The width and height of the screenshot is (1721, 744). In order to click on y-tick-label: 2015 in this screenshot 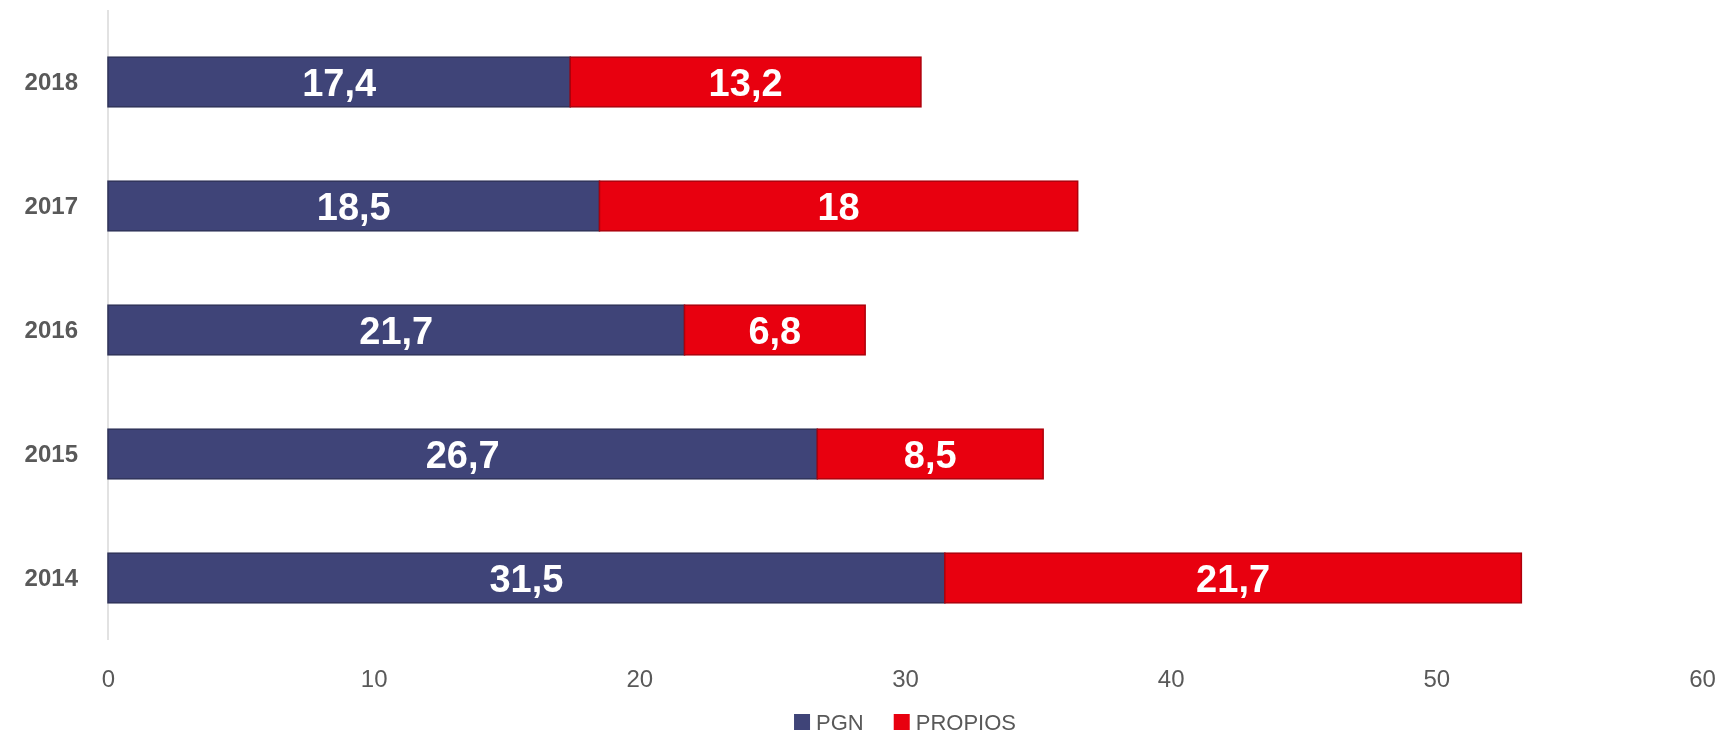, I will do `click(51, 453)`.